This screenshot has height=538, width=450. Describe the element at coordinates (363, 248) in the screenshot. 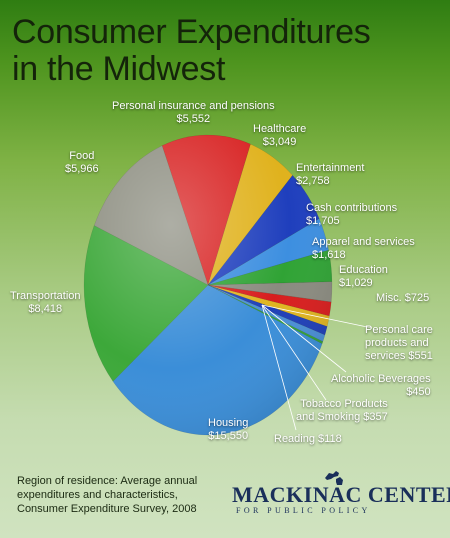

I see `label-apparel: Apparel and services $1,618` at that location.